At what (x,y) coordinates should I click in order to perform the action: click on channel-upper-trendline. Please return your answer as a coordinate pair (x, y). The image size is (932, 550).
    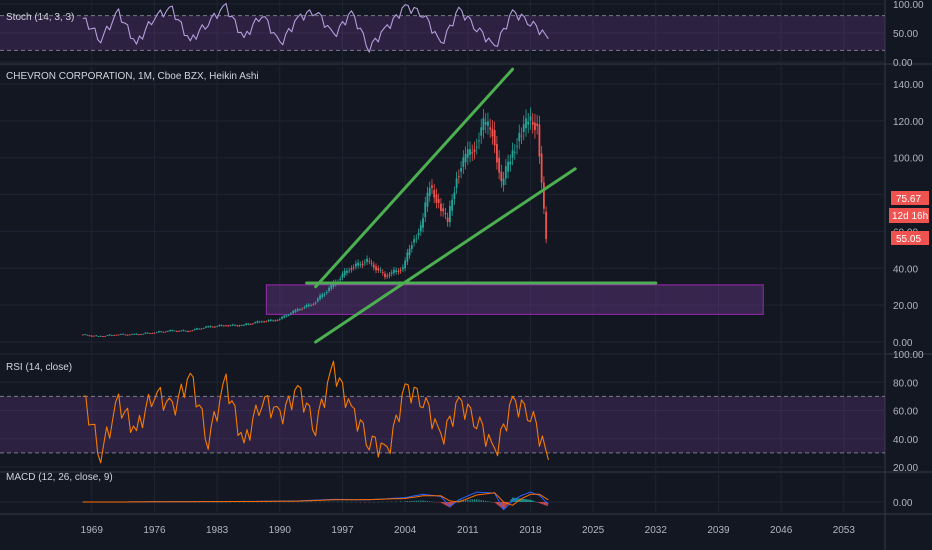
    Looking at the image, I should click on (414, 178).